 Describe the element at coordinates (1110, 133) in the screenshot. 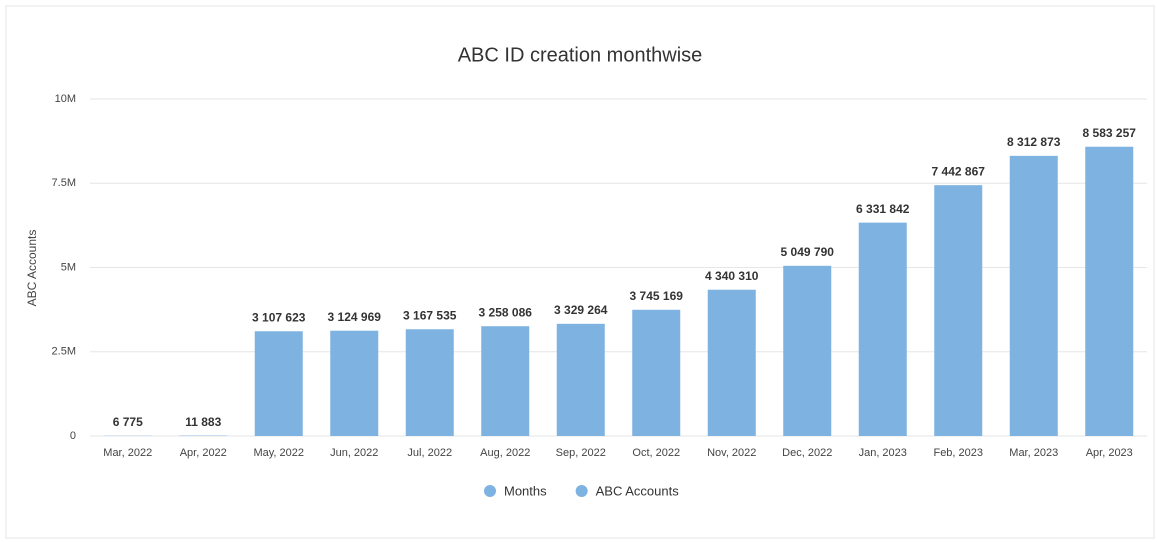

I see `value-label: 8 583 257` at that location.